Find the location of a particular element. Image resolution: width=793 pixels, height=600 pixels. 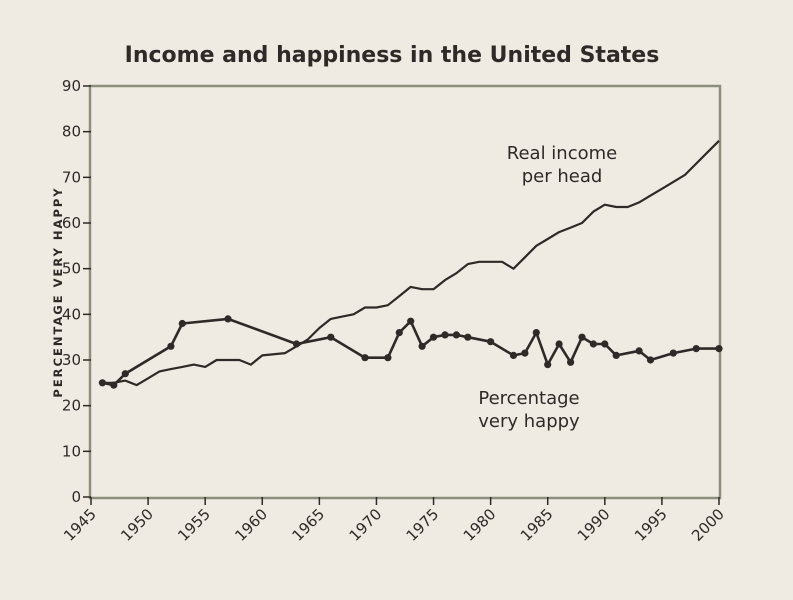

income-annotation-line2: per head is located at coordinates (562, 176).